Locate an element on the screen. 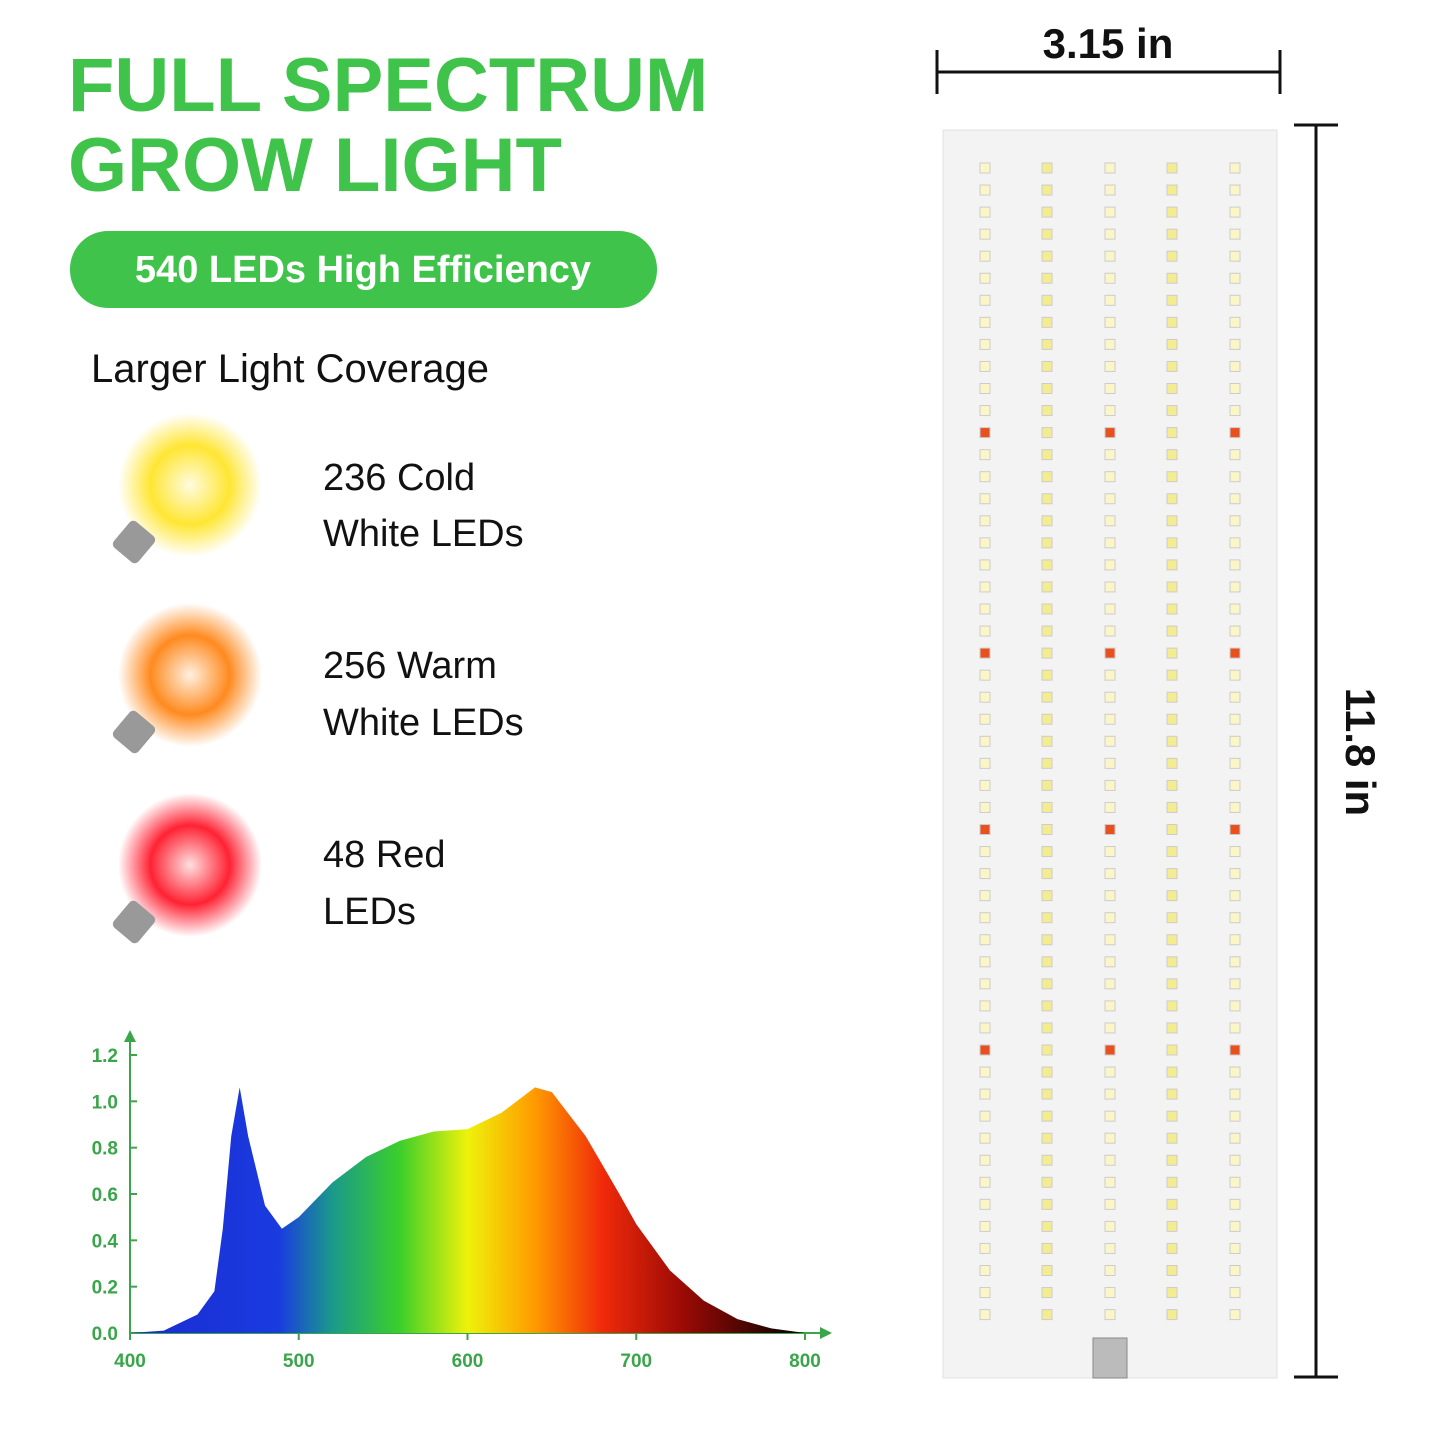 The image size is (1445, 1445). badge: 540 LEDs High Efficiency is located at coordinates (363, 270).